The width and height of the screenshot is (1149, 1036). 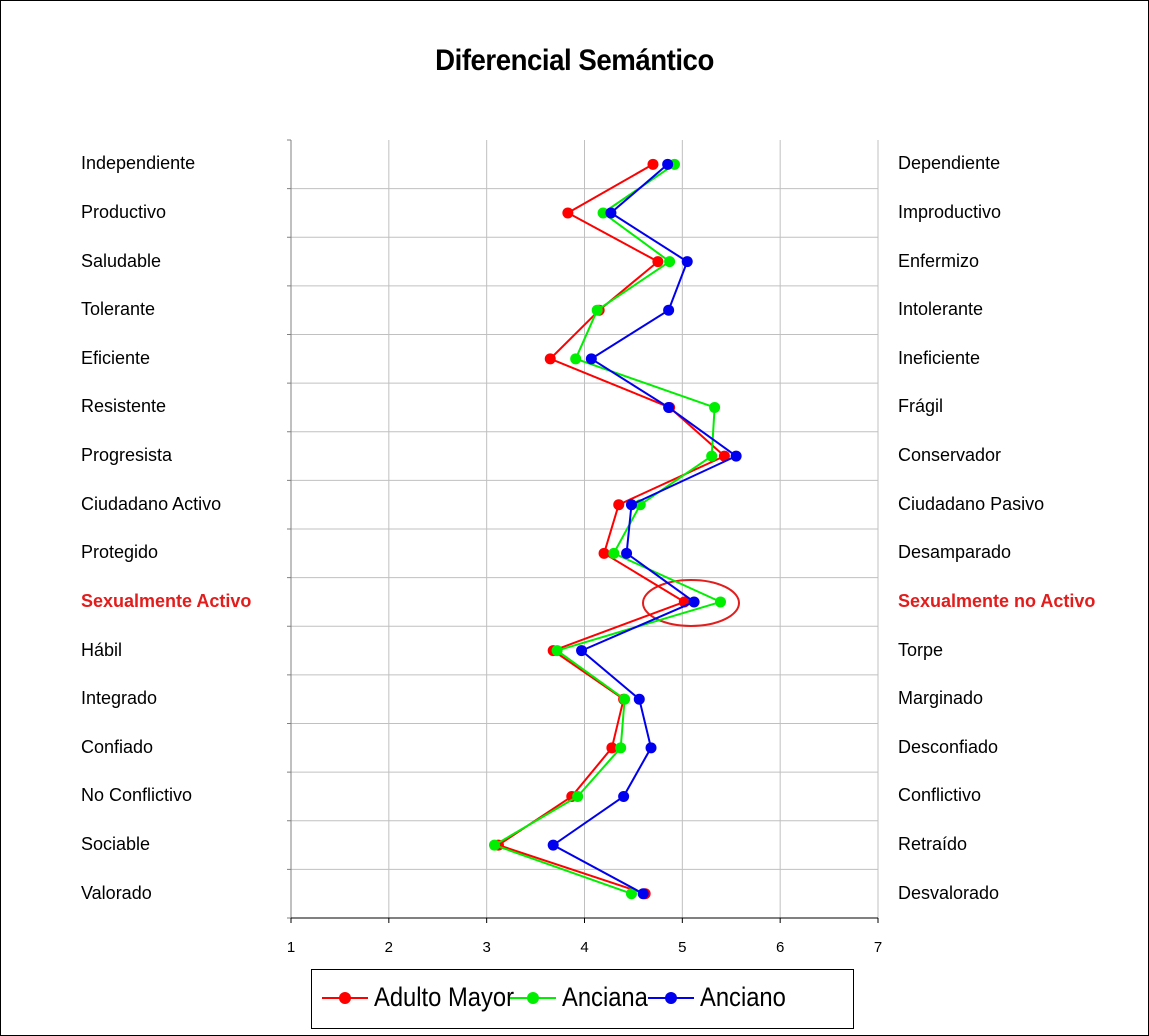 I want to click on left-label: No Conflictivo, so click(x=137, y=795).